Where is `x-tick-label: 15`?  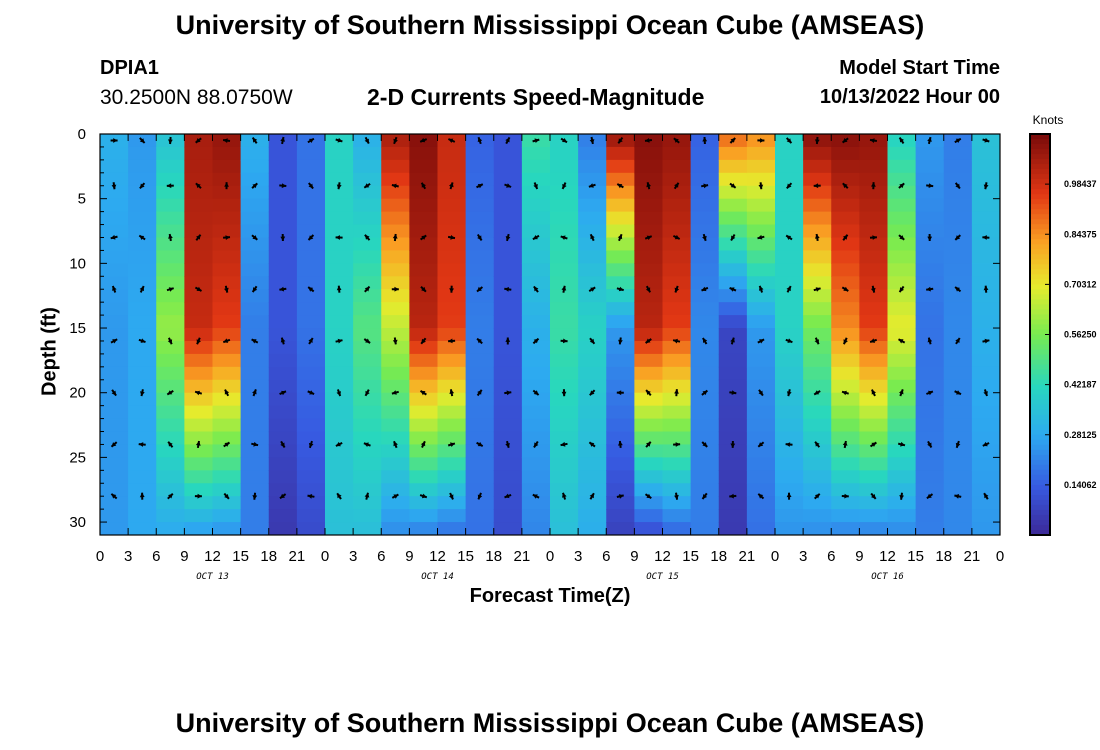 x-tick-label: 15 is located at coordinates (690, 556).